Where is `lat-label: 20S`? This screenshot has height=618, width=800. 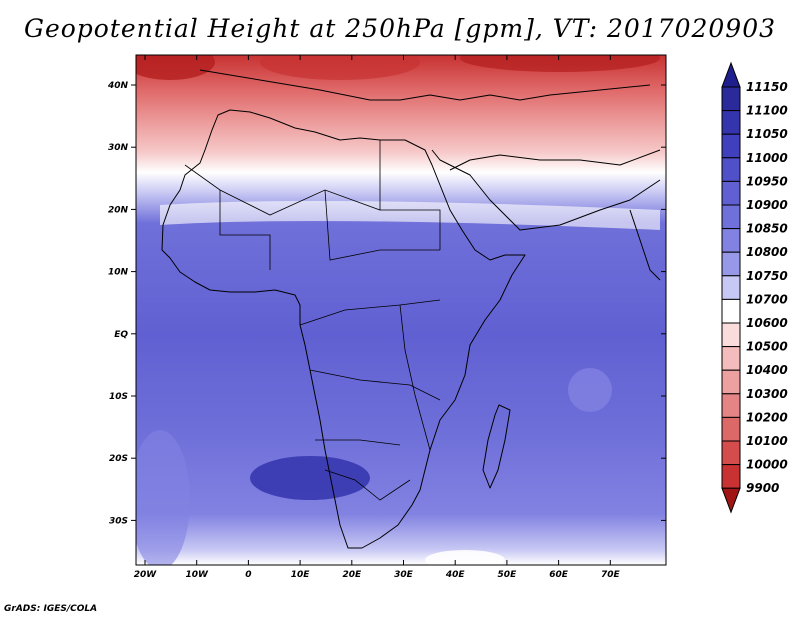 lat-label: 20S is located at coordinates (118, 459).